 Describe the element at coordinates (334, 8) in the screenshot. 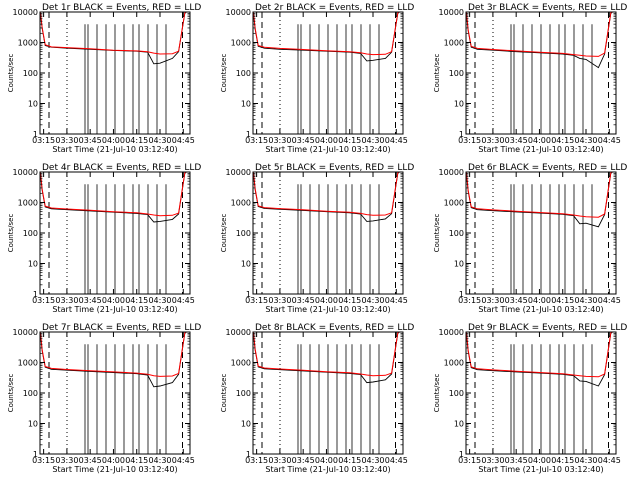

I see `chart-title: Det 2r BLACK = Events, RED = LLD` at that location.